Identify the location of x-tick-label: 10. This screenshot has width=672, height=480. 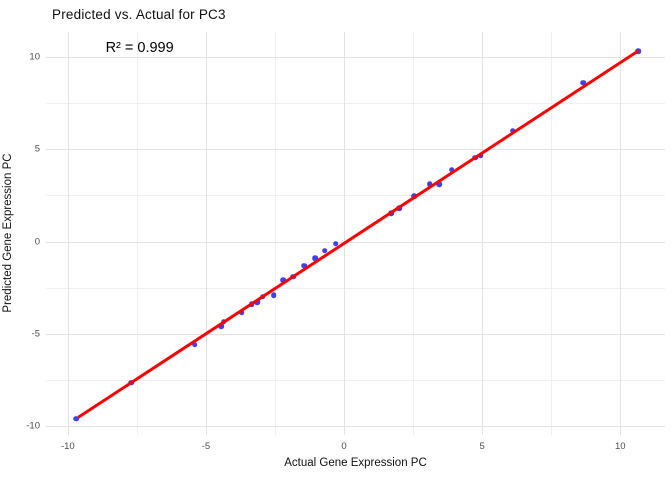
(620, 446).